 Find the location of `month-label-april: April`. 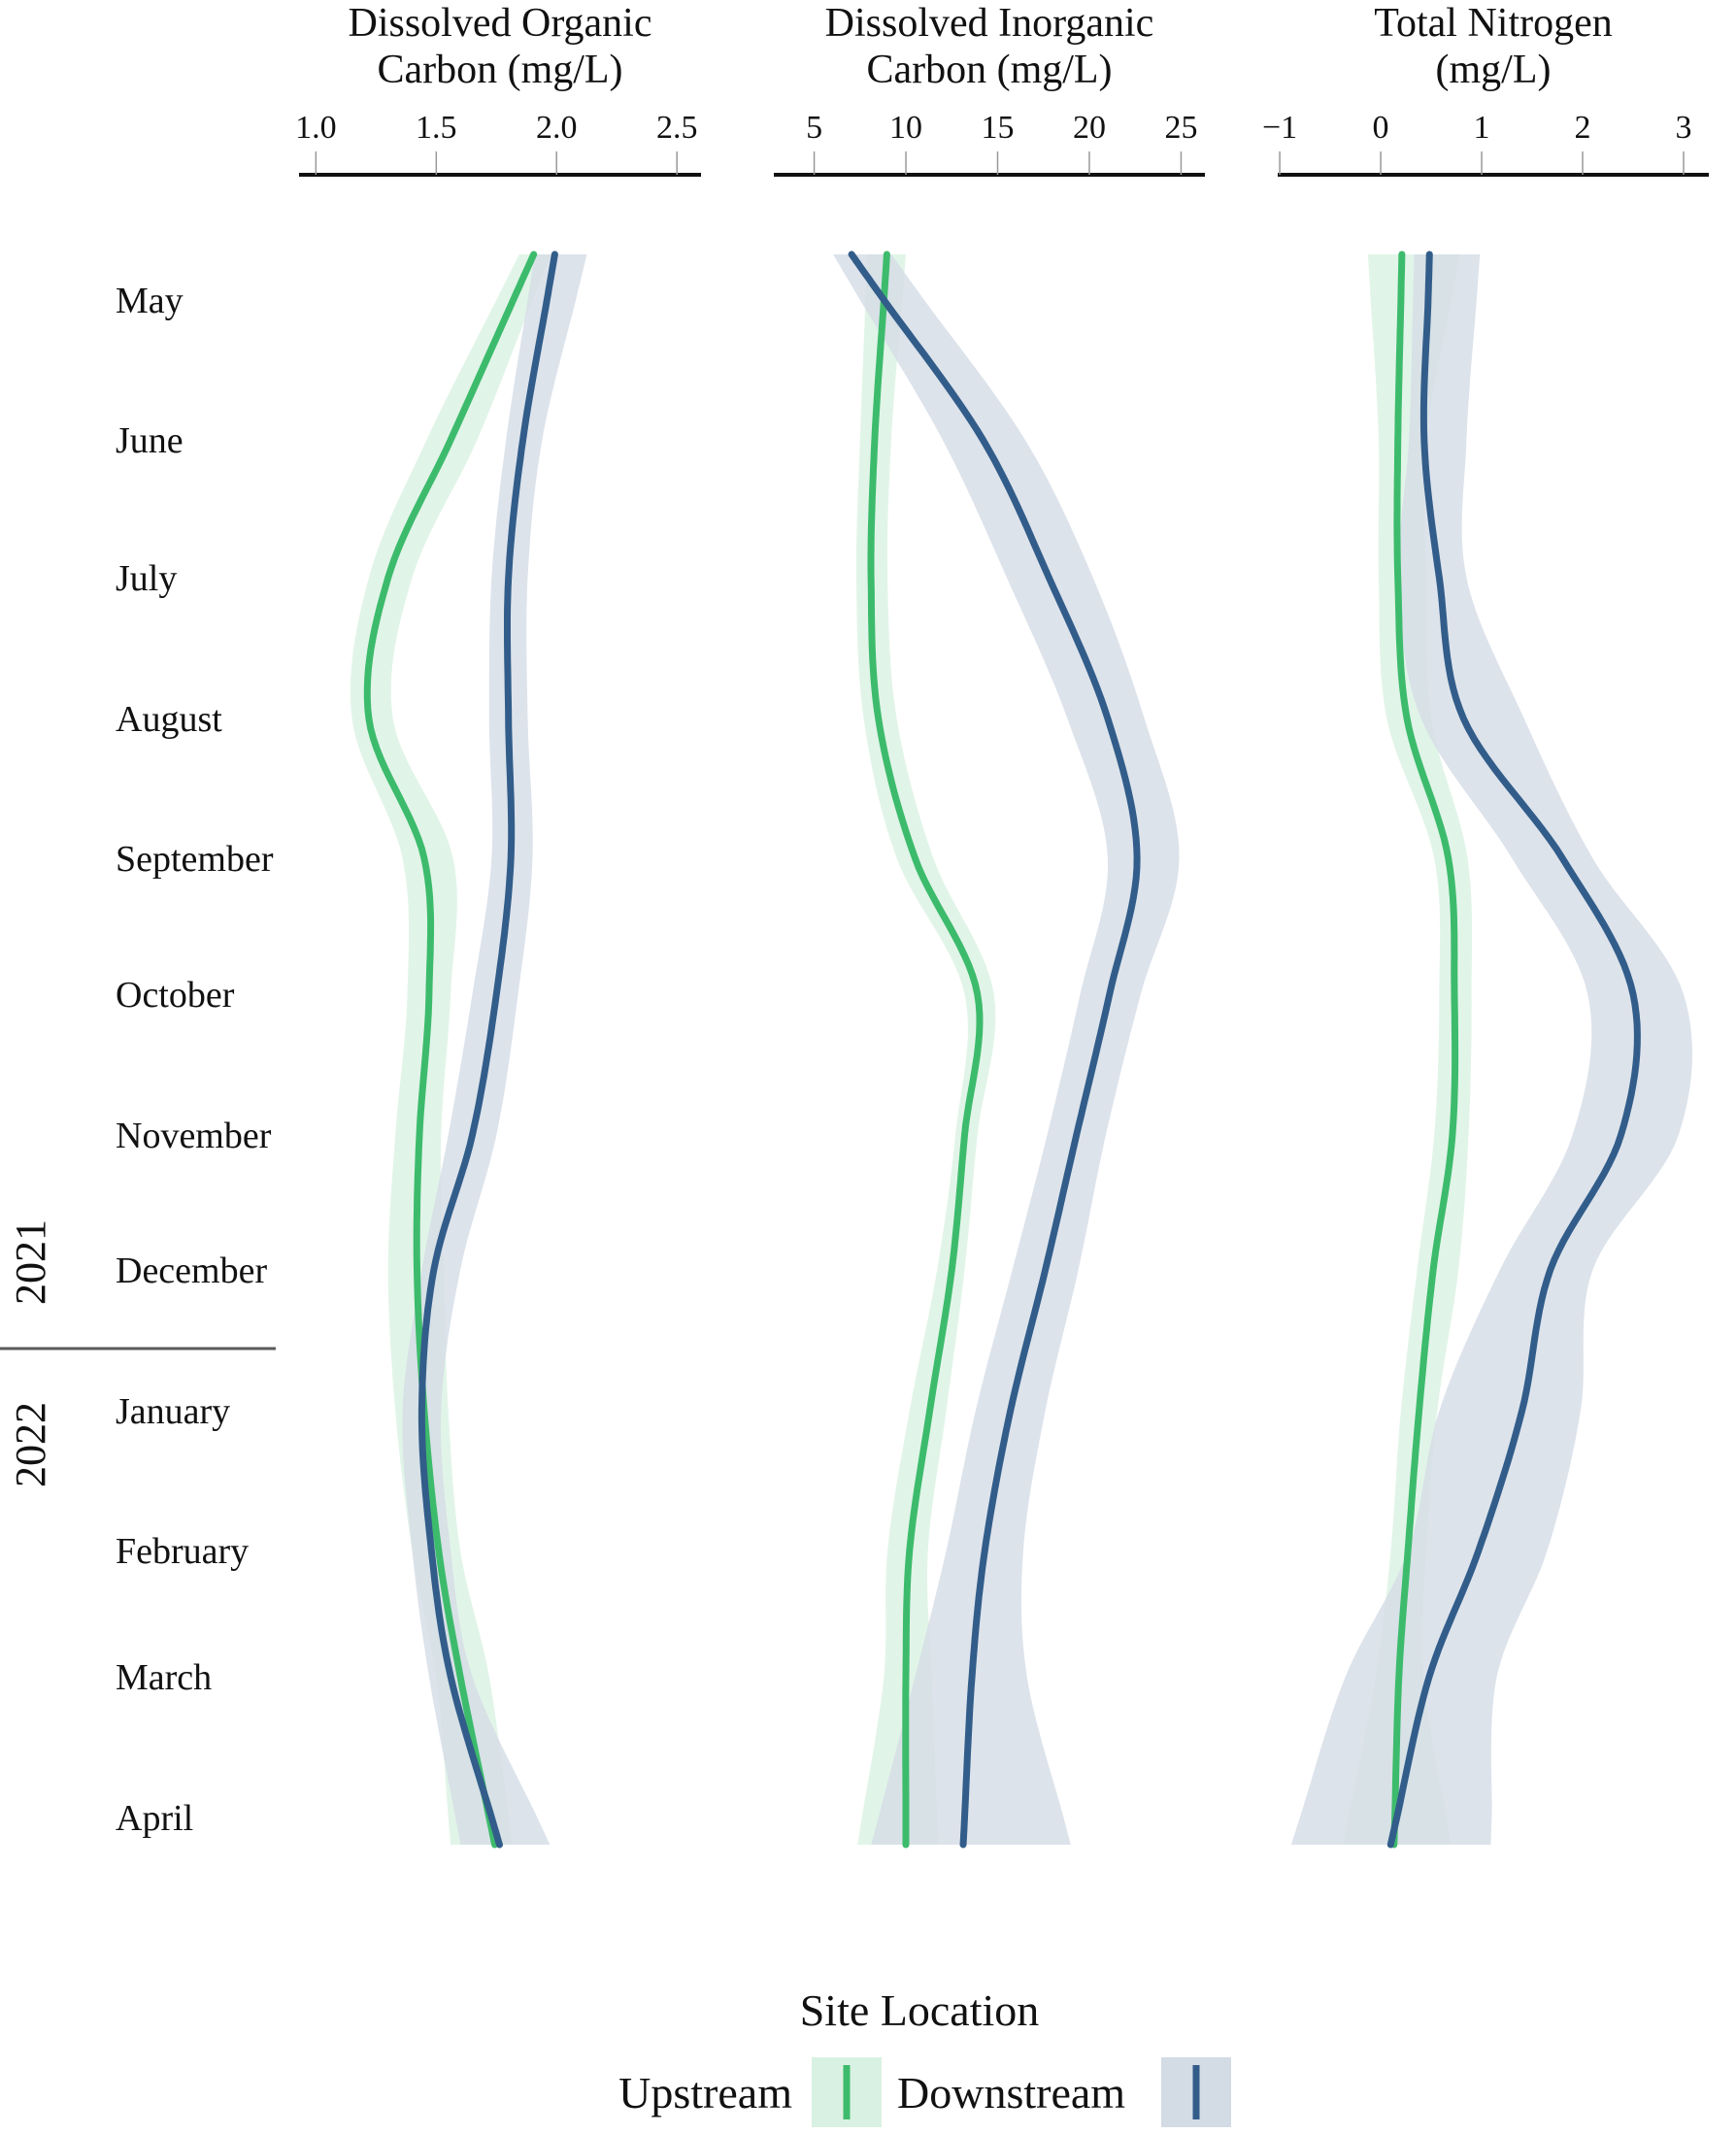

month-label-april: April is located at coordinates (155, 1818).